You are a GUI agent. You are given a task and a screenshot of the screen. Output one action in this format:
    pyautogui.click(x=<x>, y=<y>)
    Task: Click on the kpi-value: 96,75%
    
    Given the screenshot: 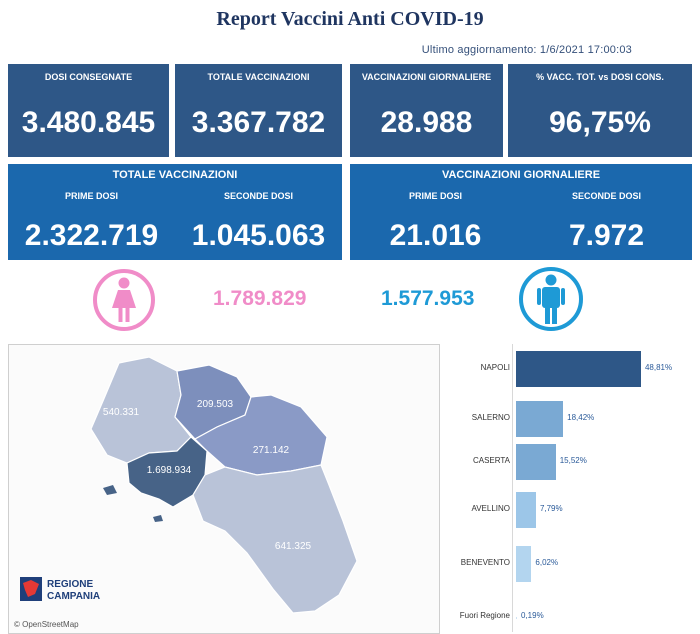 What is the action you would take?
    pyautogui.click(x=600, y=122)
    